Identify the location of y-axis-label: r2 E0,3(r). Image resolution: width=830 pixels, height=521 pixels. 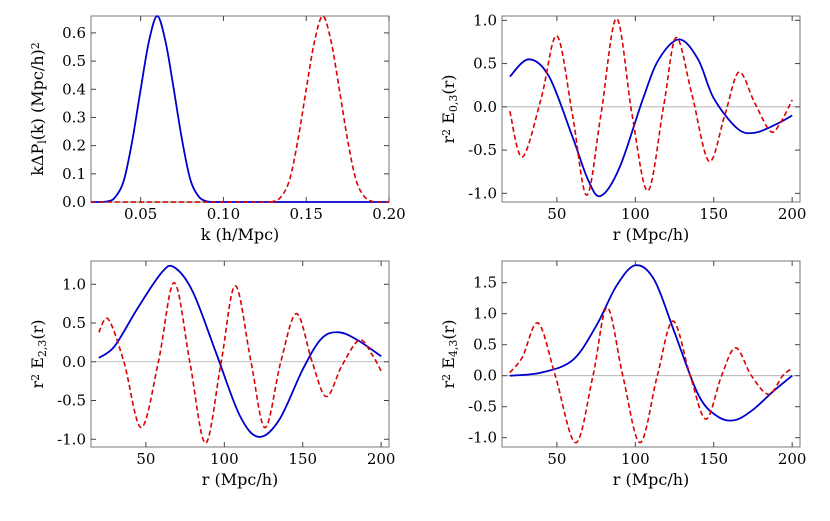
(449, 108).